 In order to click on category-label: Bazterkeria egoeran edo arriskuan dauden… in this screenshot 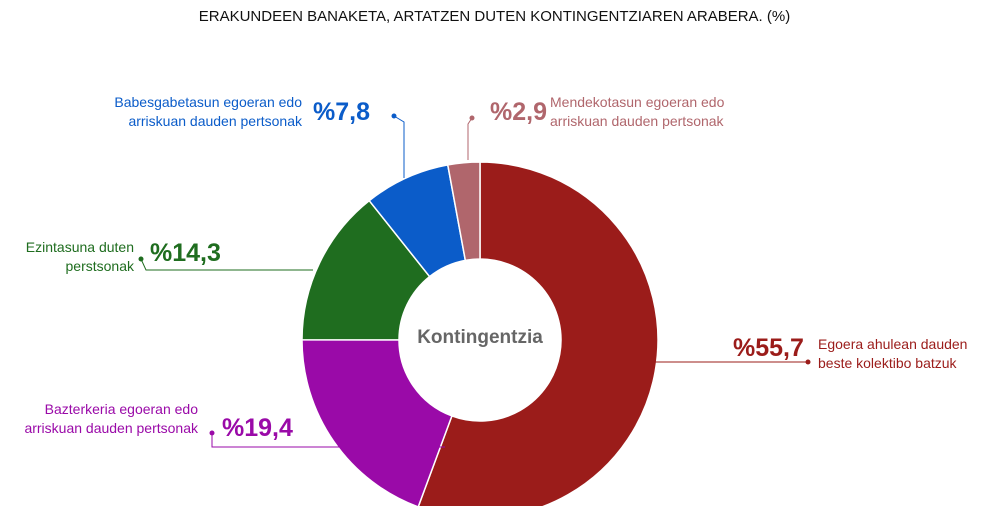, I will do `click(111, 418)`.